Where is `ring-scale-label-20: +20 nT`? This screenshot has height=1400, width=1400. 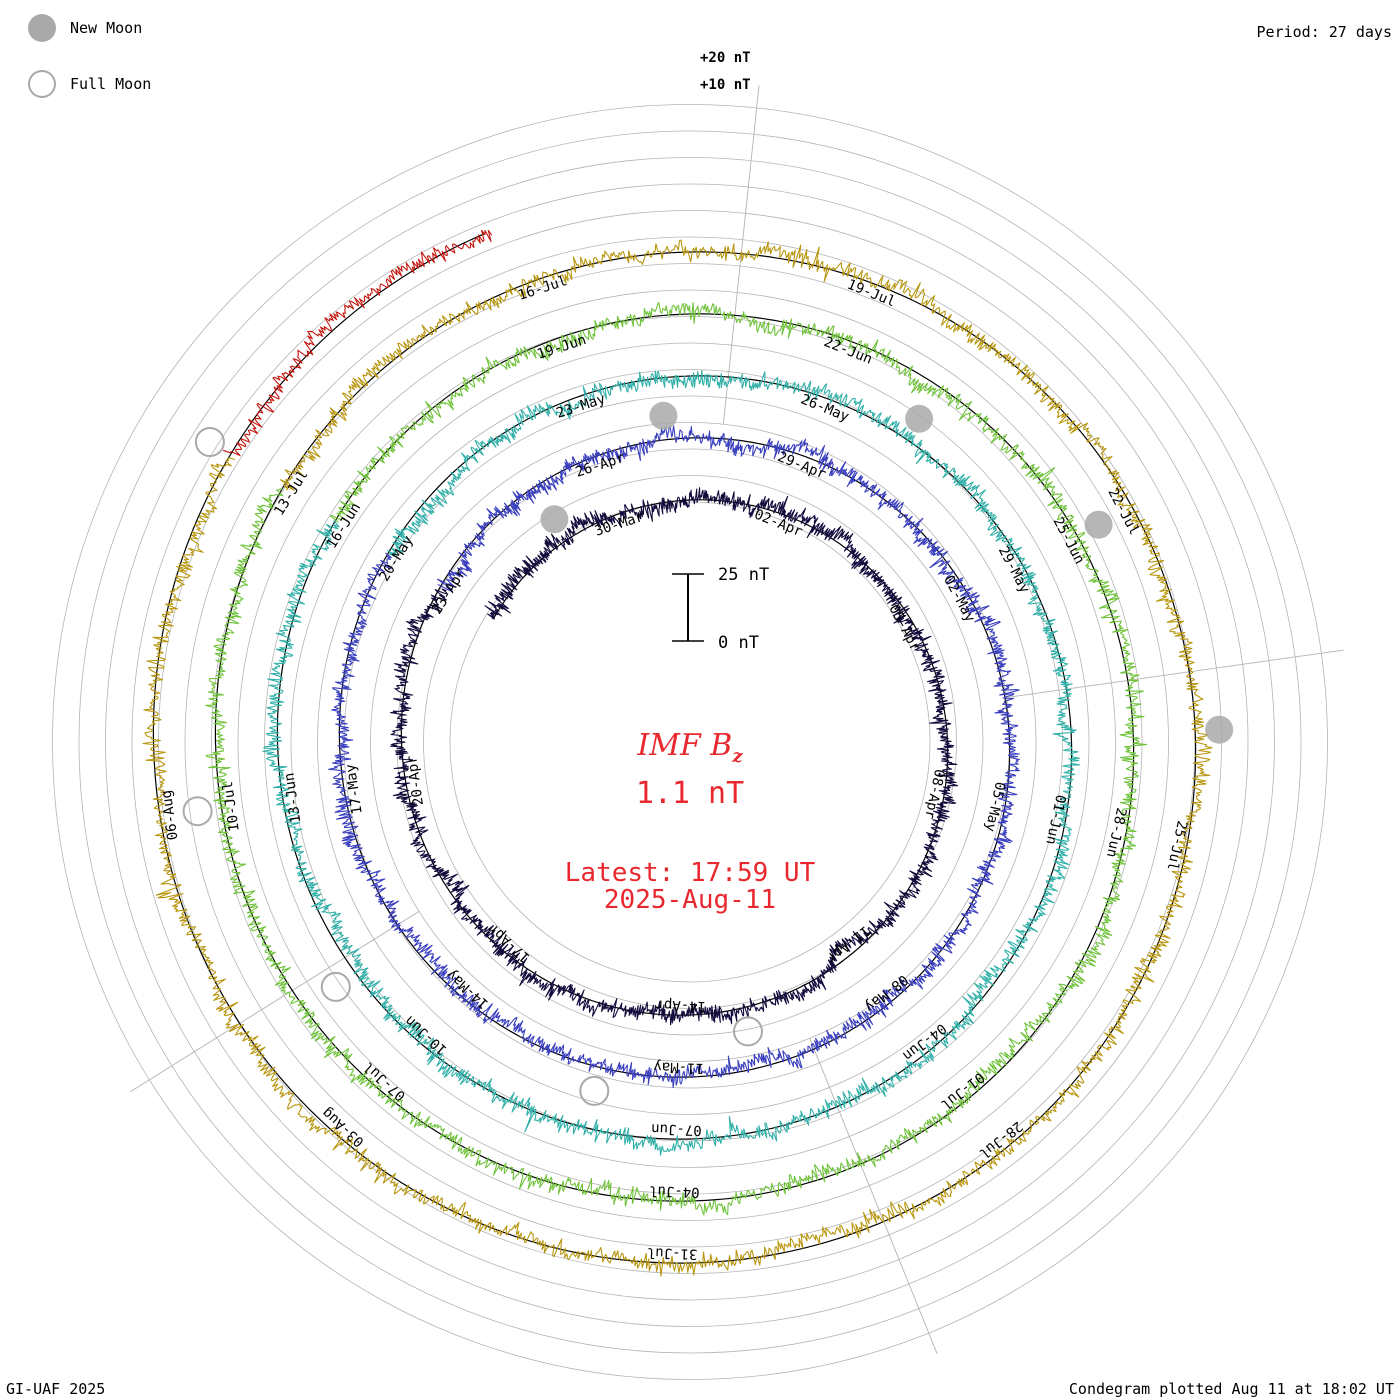 ring-scale-label-20: +20 nT is located at coordinates (725, 58).